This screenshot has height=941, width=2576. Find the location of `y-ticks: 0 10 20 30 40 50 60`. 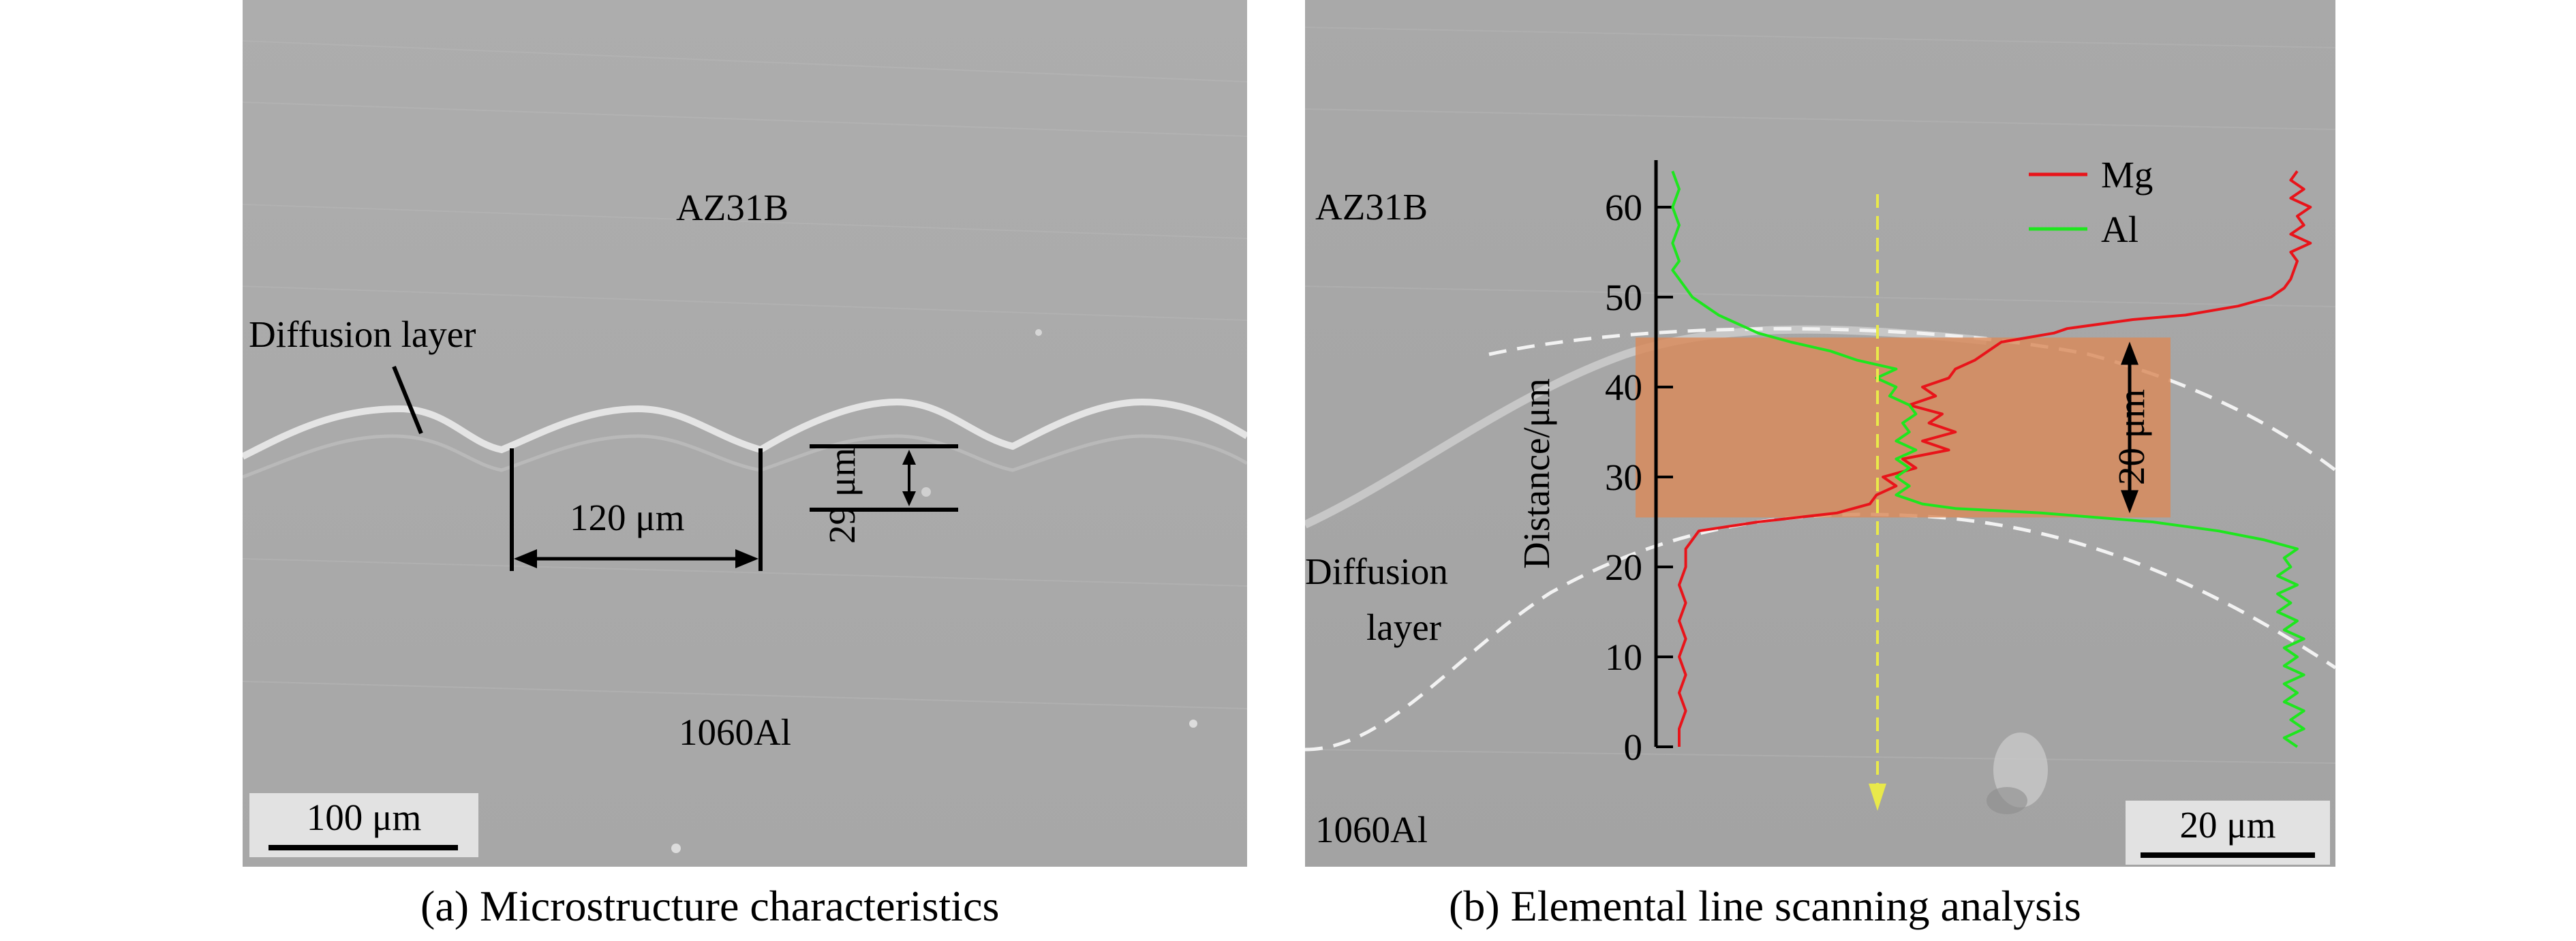

y-ticks: 0 10 20 30 40 50 60 is located at coordinates (1639, 478).